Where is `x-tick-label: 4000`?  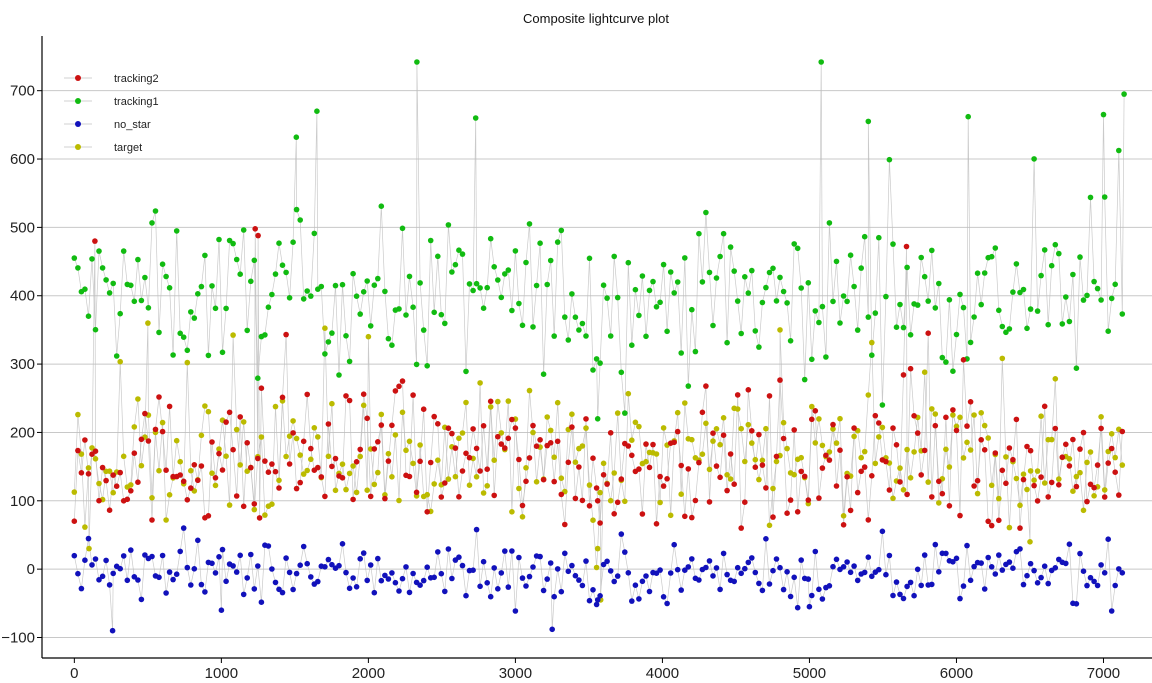
x-tick-label: 4000 is located at coordinates (662, 673).